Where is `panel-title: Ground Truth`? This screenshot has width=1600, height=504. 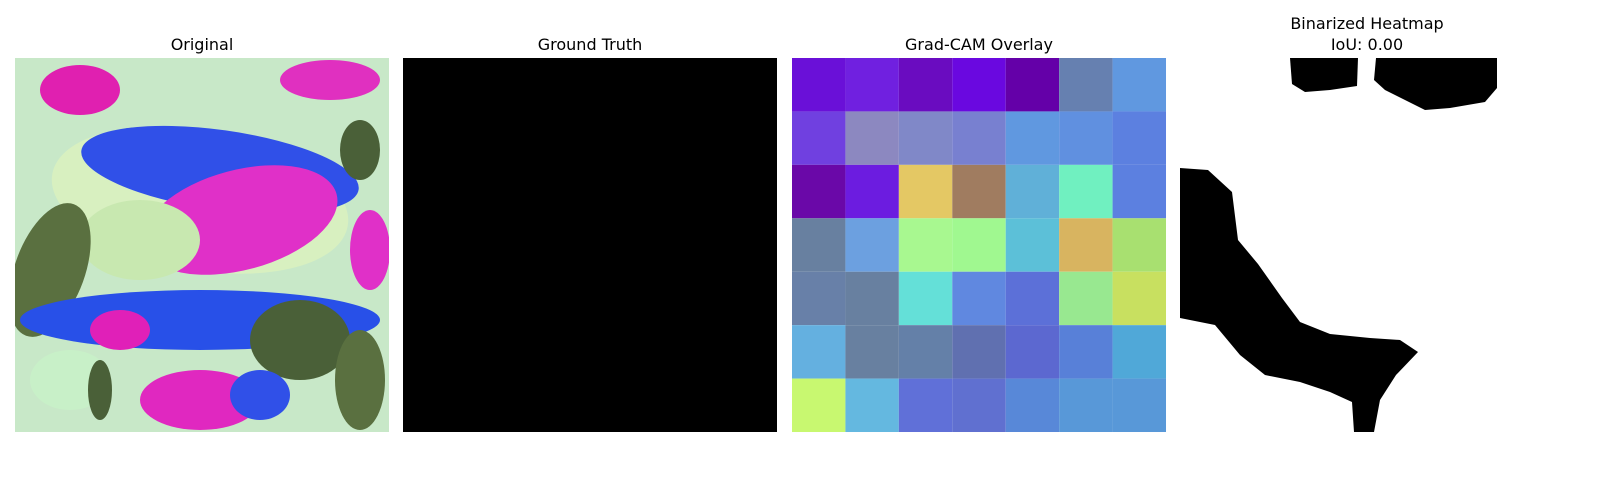
panel-title: Ground Truth is located at coordinates (590, 44).